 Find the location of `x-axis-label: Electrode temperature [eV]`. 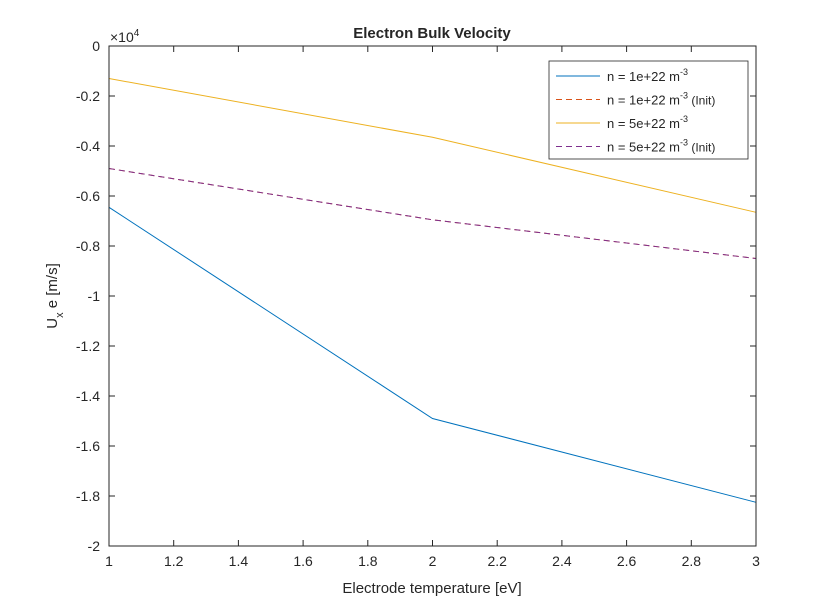

x-axis-label: Electrode temperature [eV] is located at coordinates (431, 588).